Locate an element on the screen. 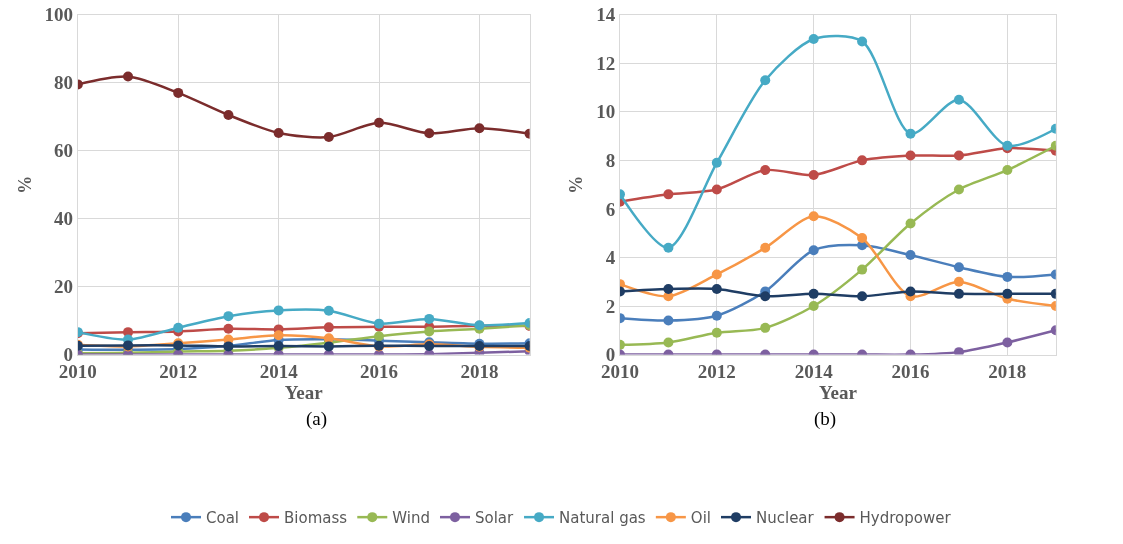 Image resolution: width=1123 pixels, height=544 pixels. y-tick-label: 12 is located at coordinates (606, 63).